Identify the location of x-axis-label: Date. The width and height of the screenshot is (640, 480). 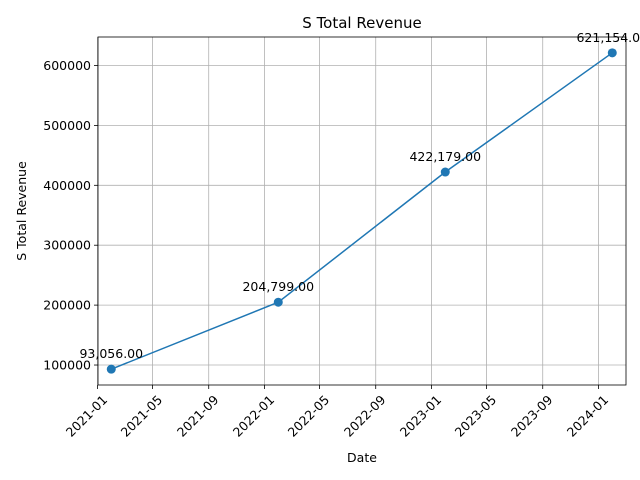
(362, 457).